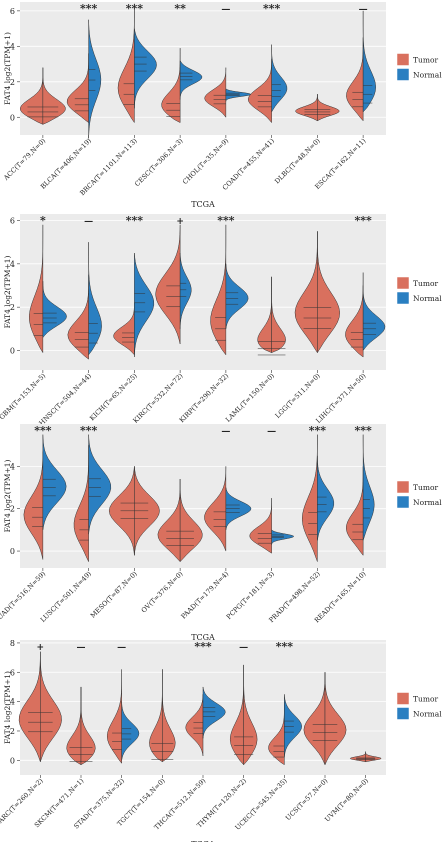 This screenshot has width=447, height=842. I want to click on category-label: OV(T=376,N=0), so click(162, 591).